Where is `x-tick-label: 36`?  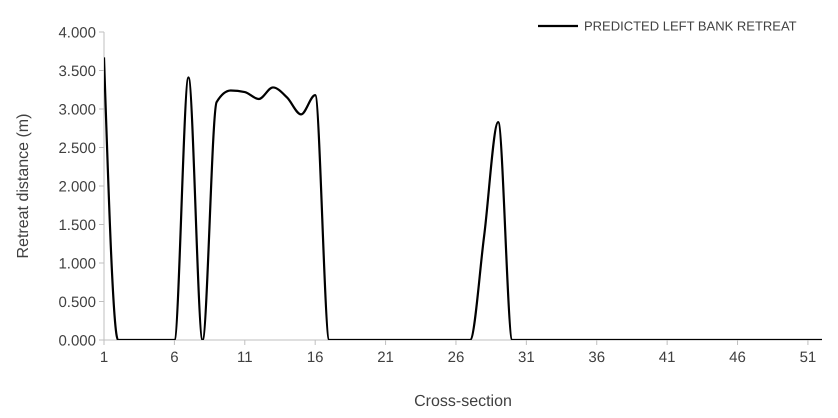
x-tick-label: 36 is located at coordinates (597, 357).